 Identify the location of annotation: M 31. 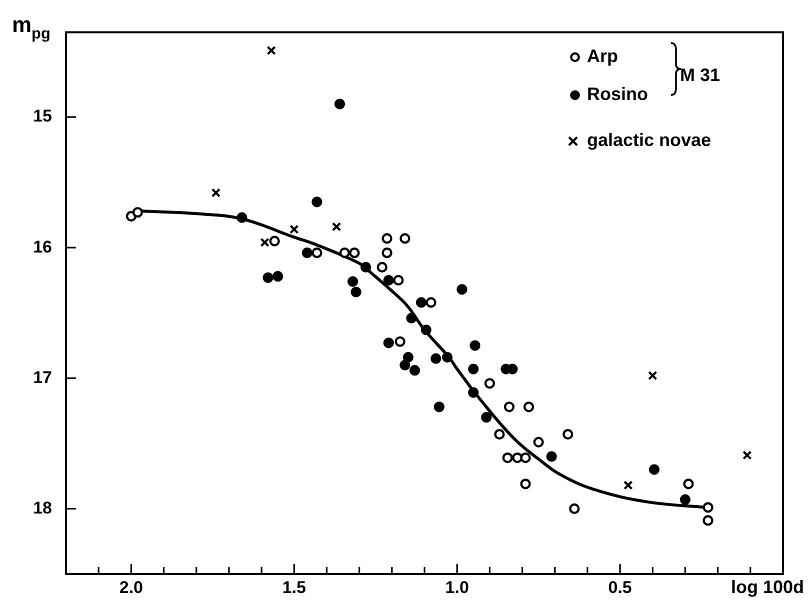
(700, 75).